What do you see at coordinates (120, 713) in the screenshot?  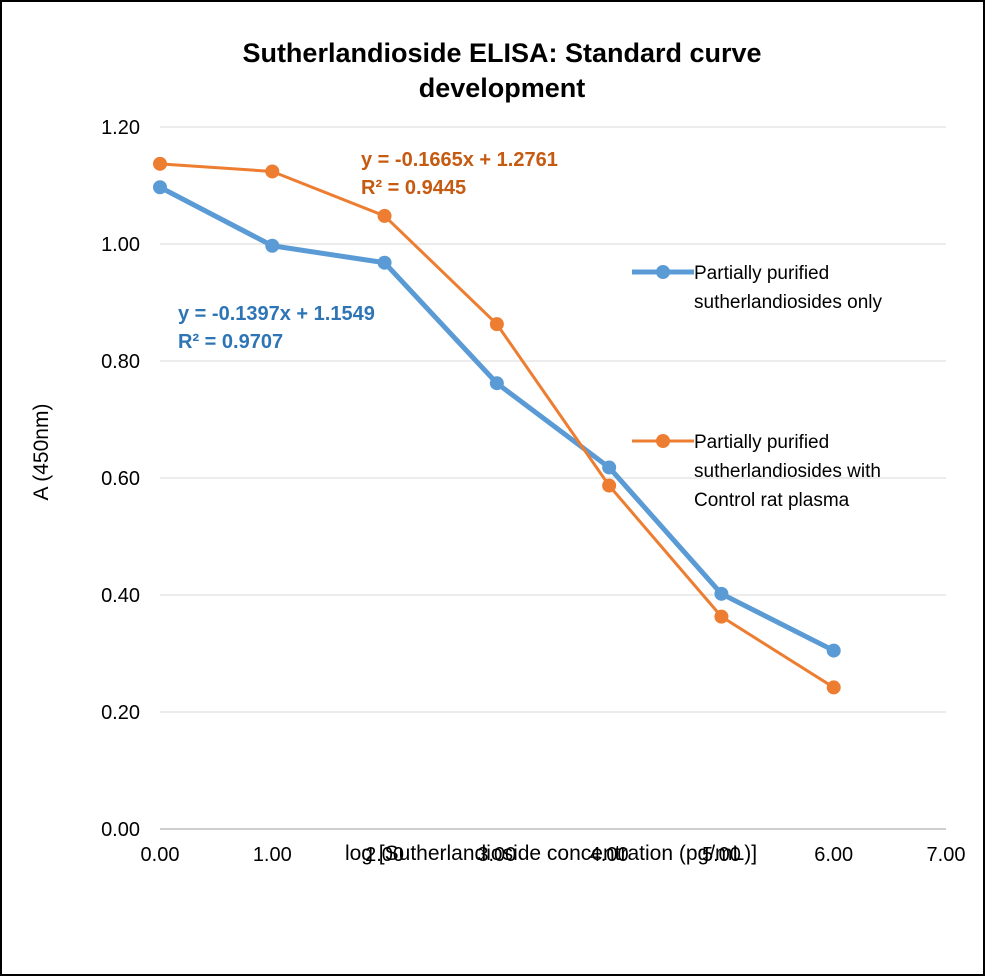 I see `y-tick-label: 0.20` at bounding box center [120, 713].